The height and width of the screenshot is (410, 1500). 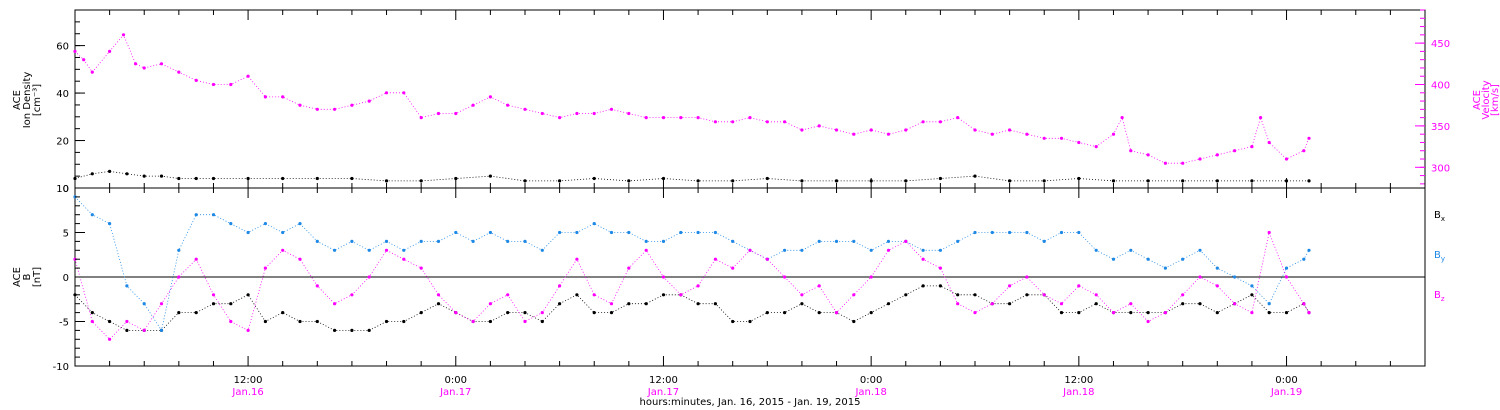 I want to click on density-ion-density-line, so click(x=691, y=176).